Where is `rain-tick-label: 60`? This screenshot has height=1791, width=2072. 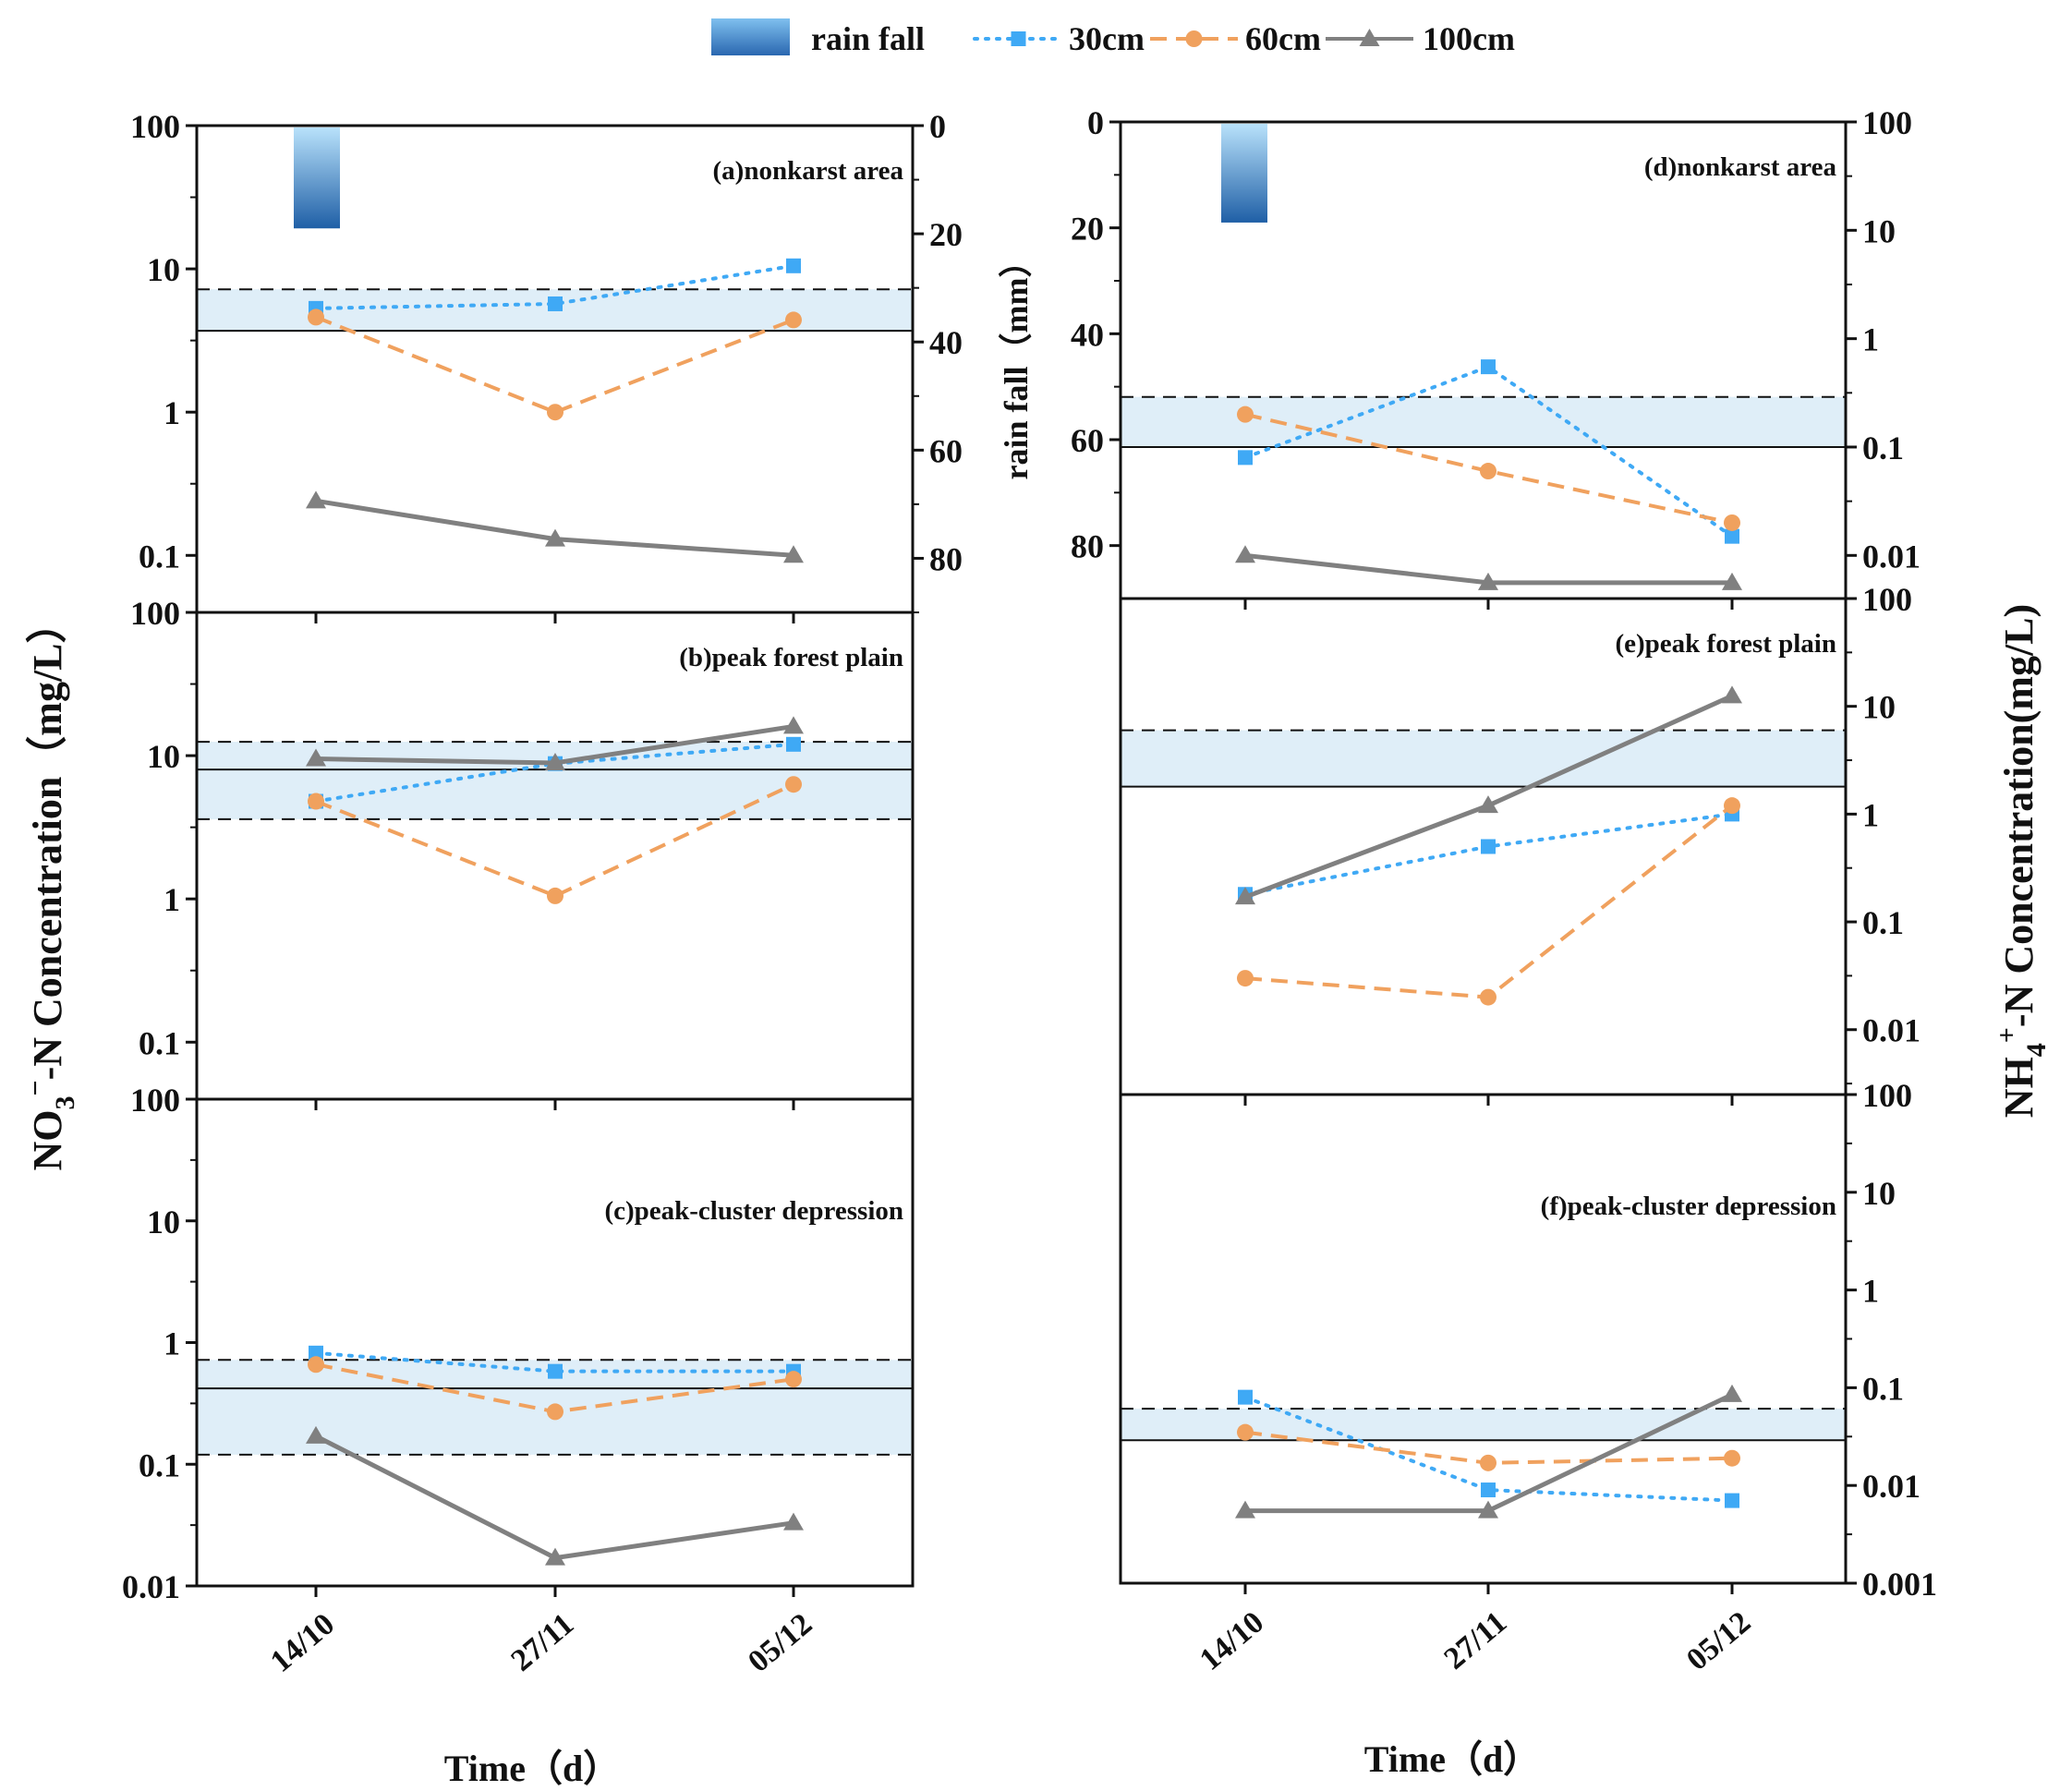
rain-tick-label: 60 is located at coordinates (946, 450).